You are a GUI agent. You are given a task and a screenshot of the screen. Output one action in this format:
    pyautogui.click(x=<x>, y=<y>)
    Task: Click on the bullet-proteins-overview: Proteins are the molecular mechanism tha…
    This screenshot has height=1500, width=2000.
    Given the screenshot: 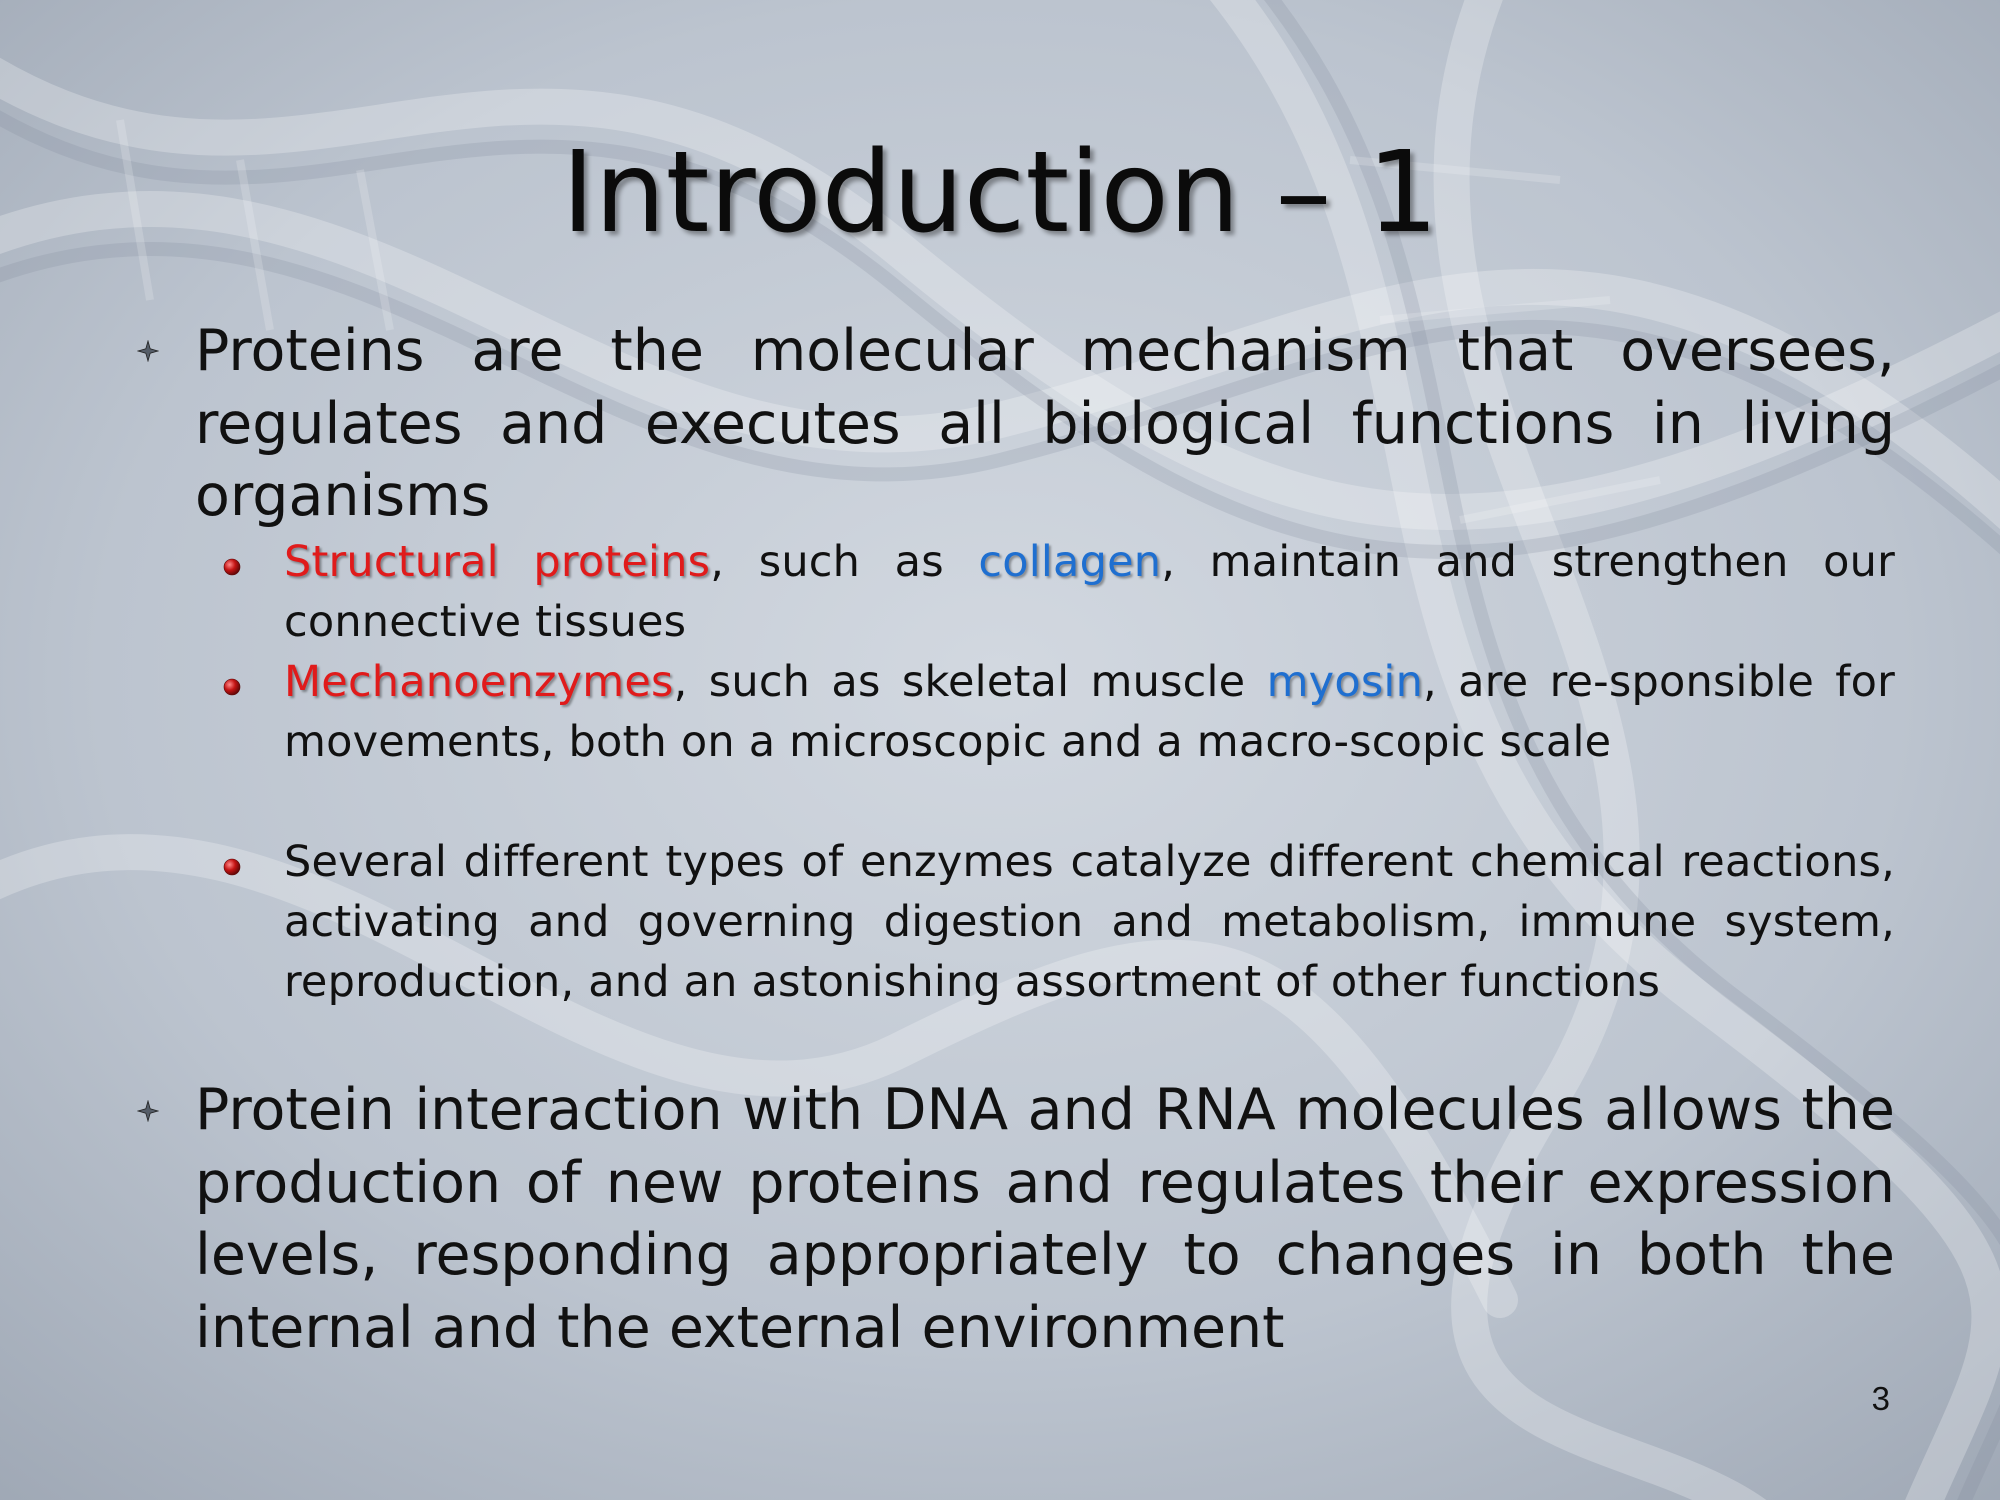 What is the action you would take?
    pyautogui.click(x=1045, y=423)
    